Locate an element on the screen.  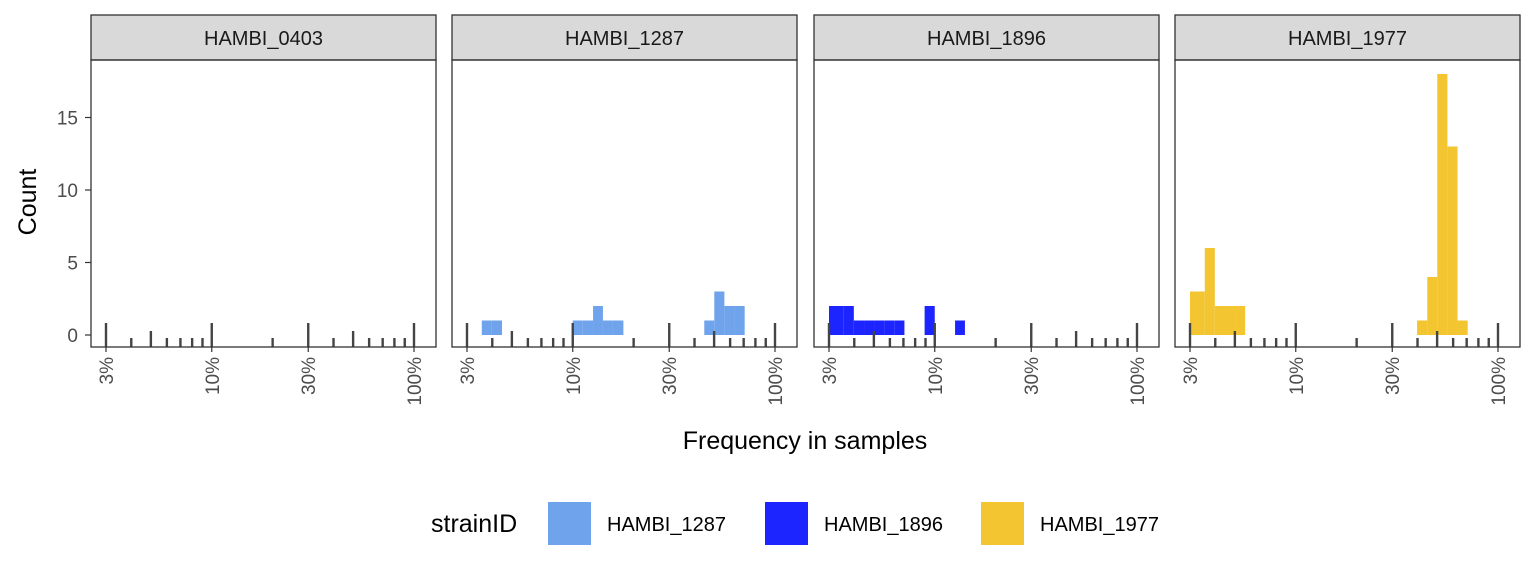
legend-item: HAMBI_1287 is located at coordinates (637, 523).